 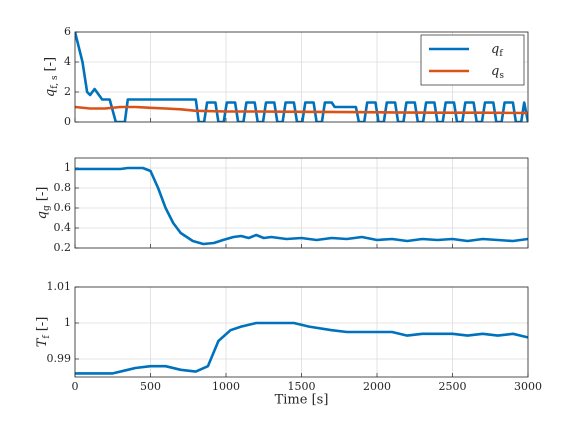 What do you see at coordinates (453, 386) in the screenshot?
I see `x-tick-label: 2500` at bounding box center [453, 386].